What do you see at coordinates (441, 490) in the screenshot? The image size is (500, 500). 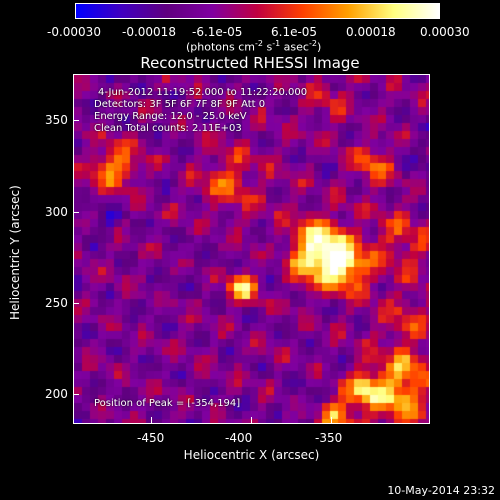 I see `timestamp: 10-May-2014 23:32` at bounding box center [441, 490].